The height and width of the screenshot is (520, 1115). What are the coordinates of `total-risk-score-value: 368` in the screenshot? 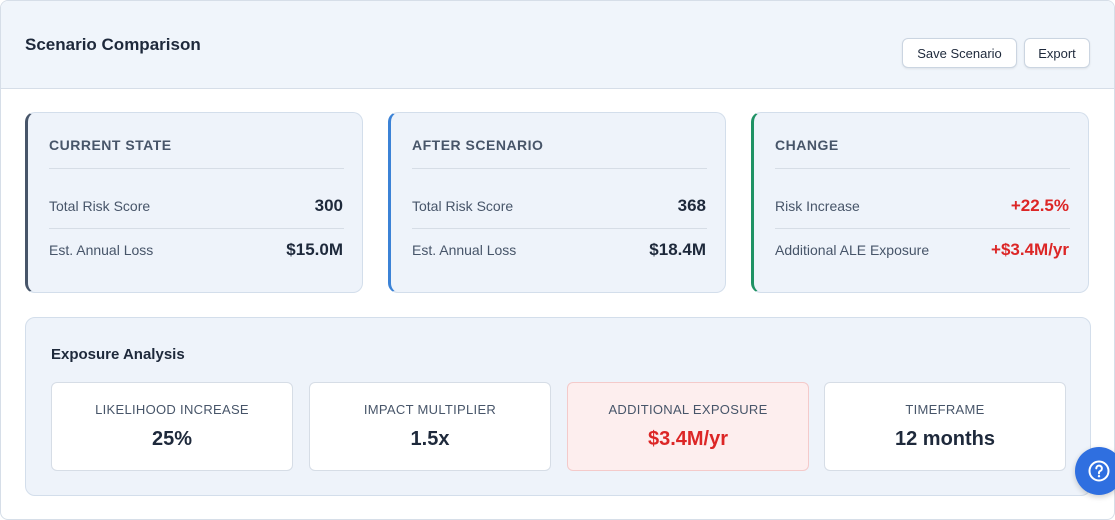 It's located at (691, 205).